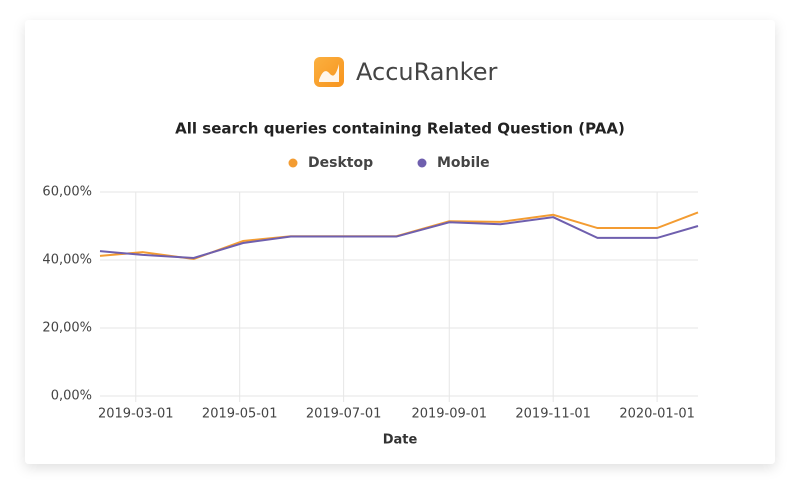 Image resolution: width=800 pixels, height=504 pixels. What do you see at coordinates (329, 72) in the screenshot?
I see `logo-icon` at bounding box center [329, 72].